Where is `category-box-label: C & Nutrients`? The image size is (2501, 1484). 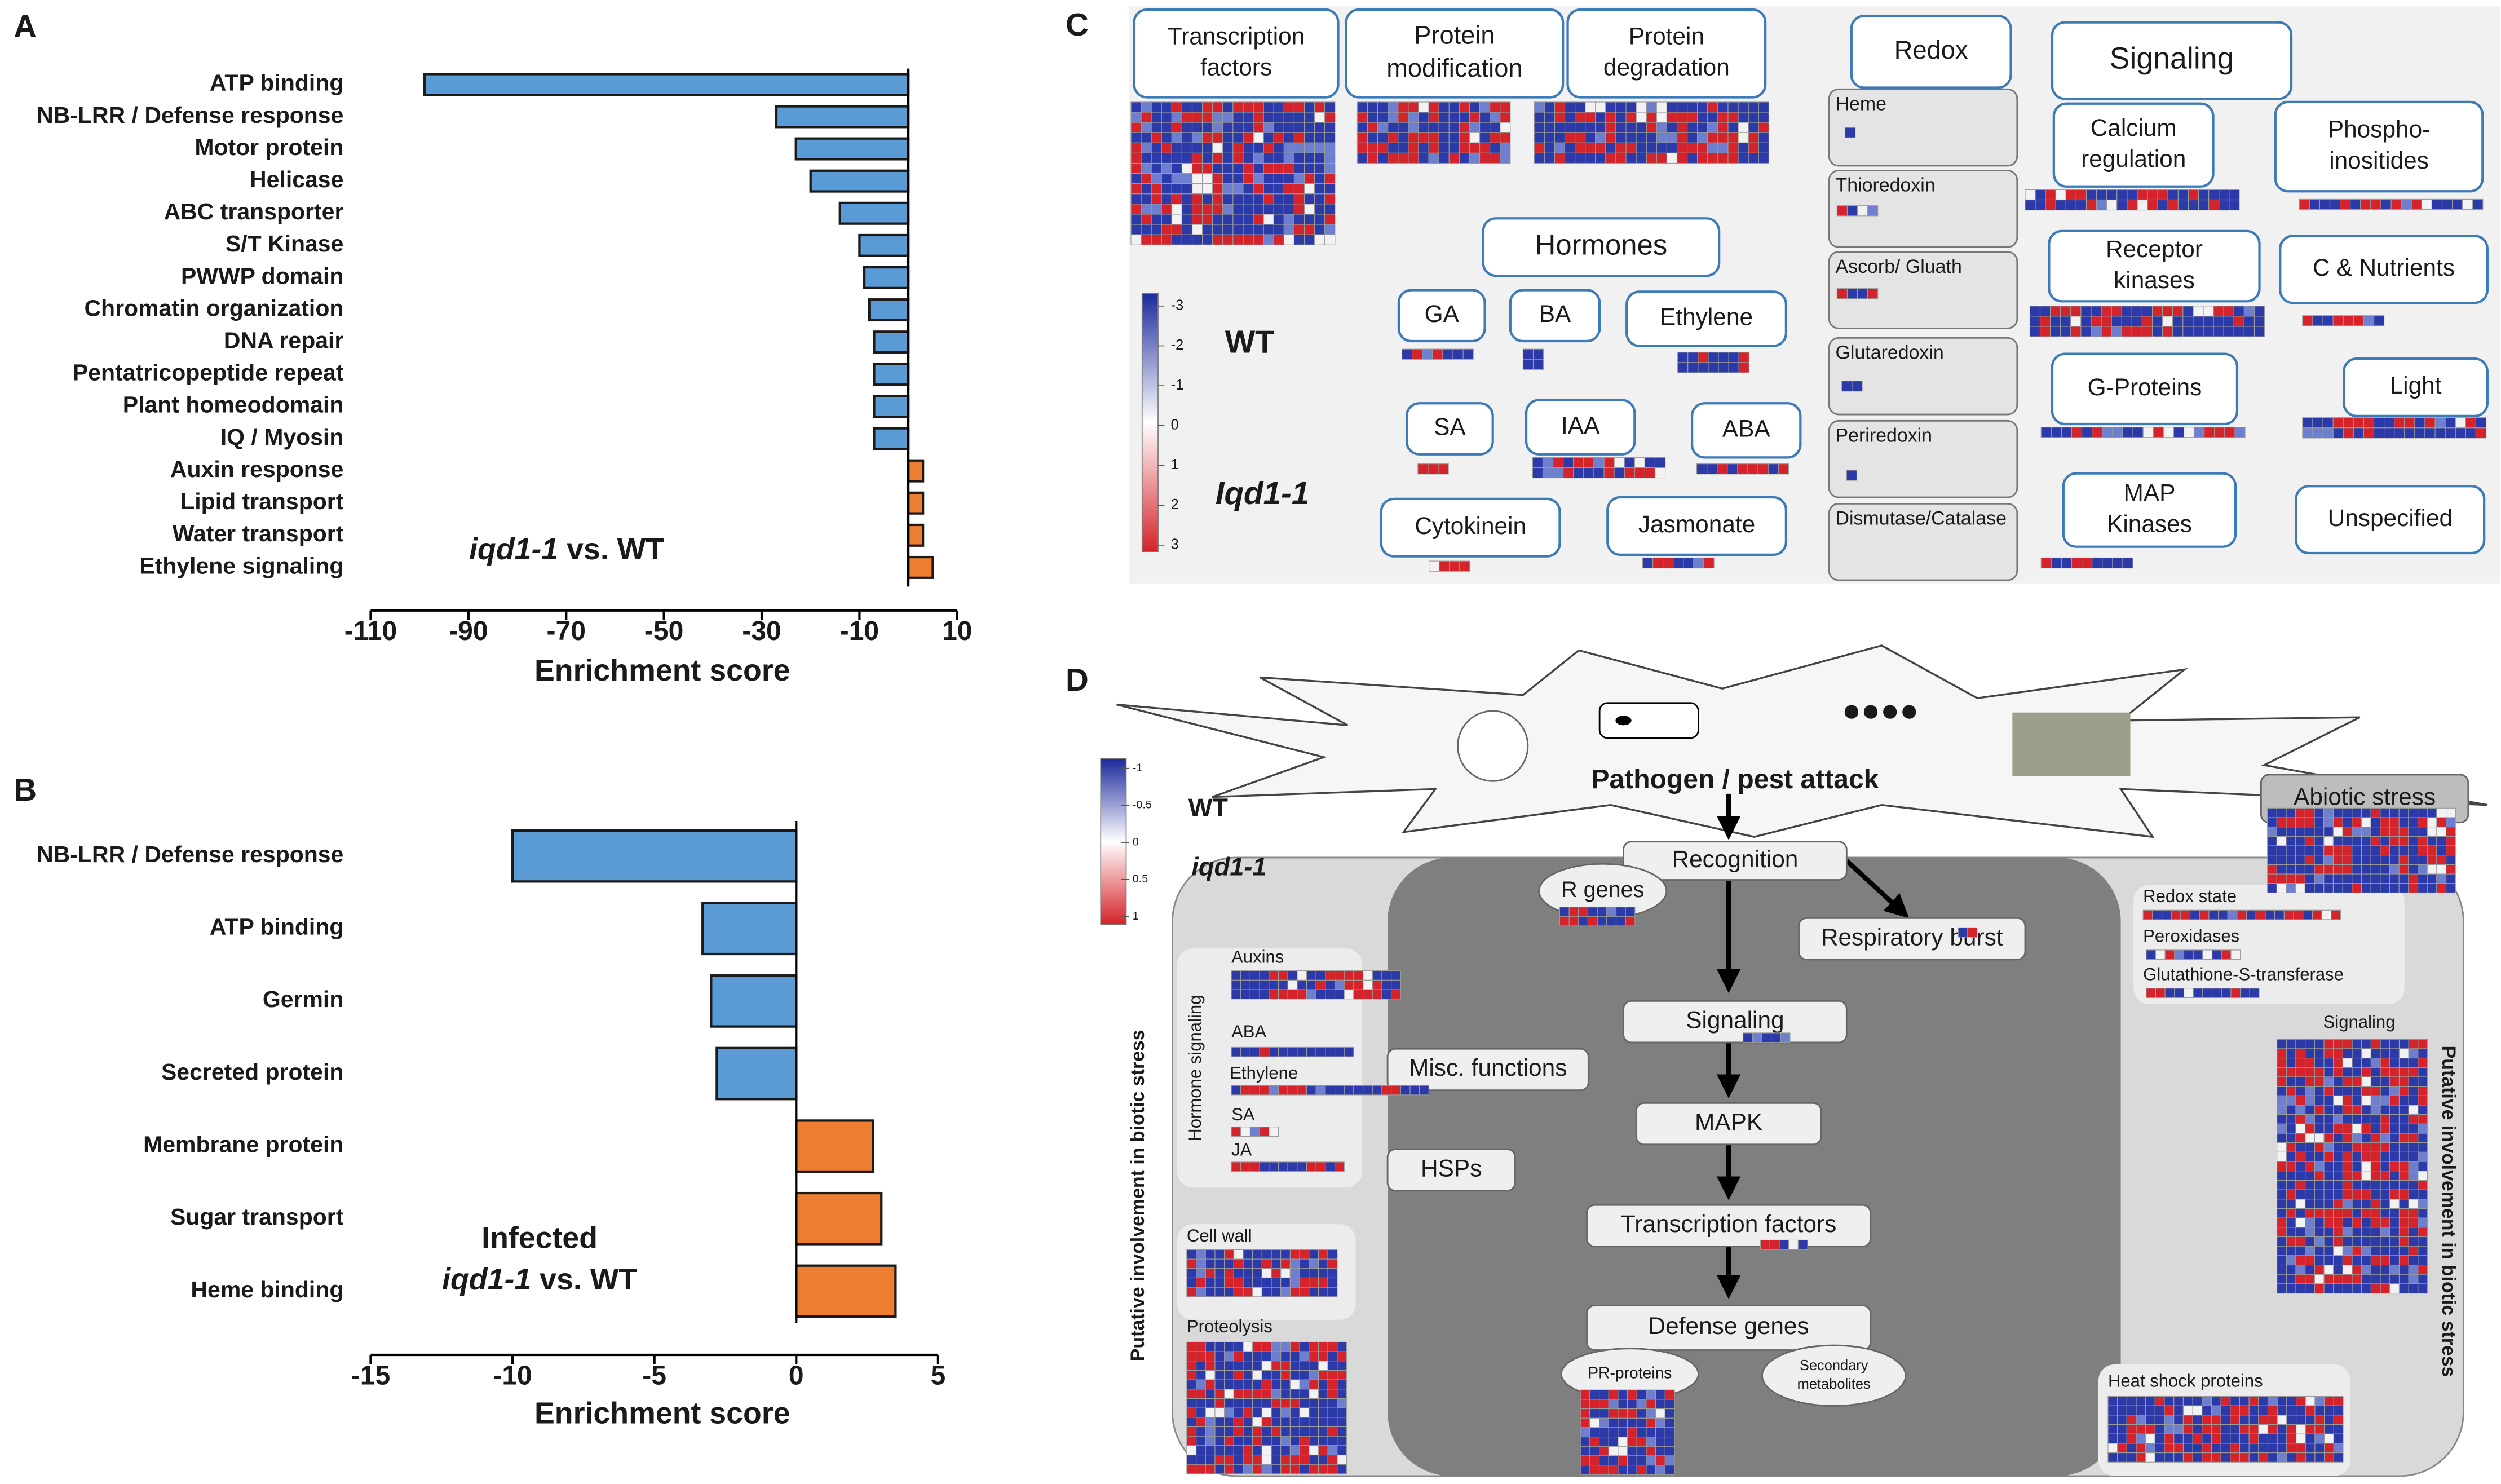 category-box-label: C & Nutrients is located at coordinates (2384, 267).